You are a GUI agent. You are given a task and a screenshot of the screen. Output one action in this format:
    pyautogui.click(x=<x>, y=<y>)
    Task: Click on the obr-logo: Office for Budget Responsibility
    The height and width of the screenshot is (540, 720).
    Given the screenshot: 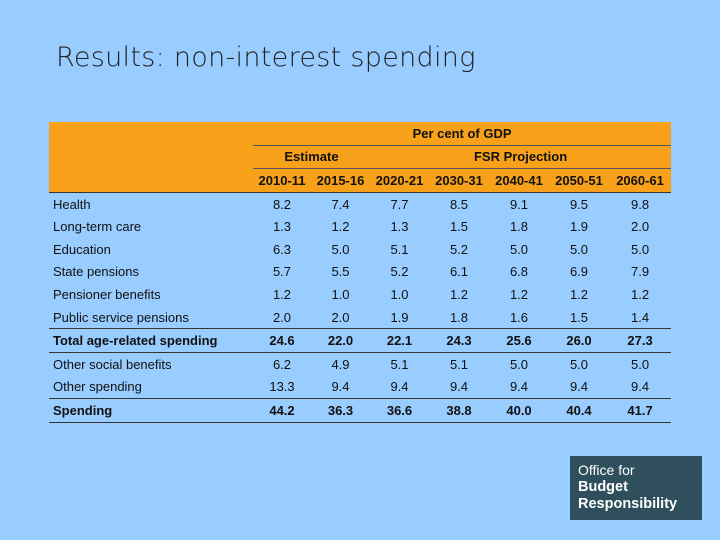 What is the action you would take?
    pyautogui.click(x=636, y=488)
    